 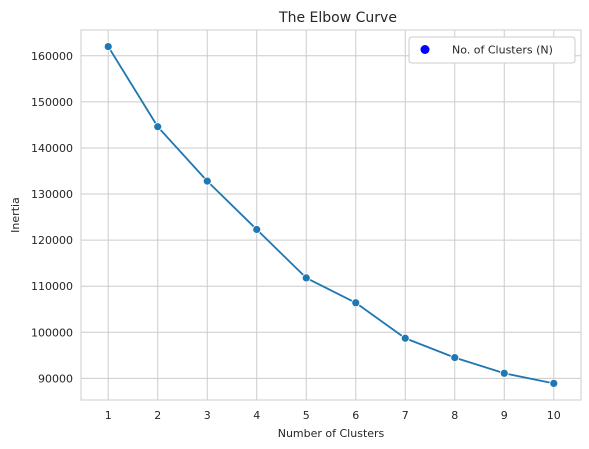 What do you see at coordinates (52, 148) in the screenshot?
I see `y-tick-label: 140000` at bounding box center [52, 148].